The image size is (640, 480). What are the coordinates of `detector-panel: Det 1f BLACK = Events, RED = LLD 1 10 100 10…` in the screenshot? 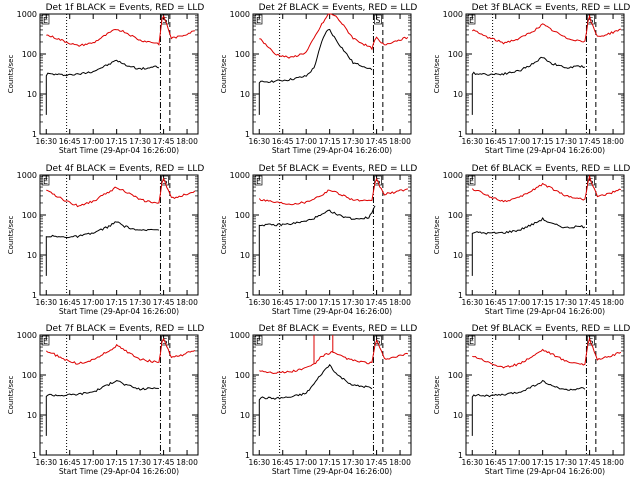 It's located at (105, 79).